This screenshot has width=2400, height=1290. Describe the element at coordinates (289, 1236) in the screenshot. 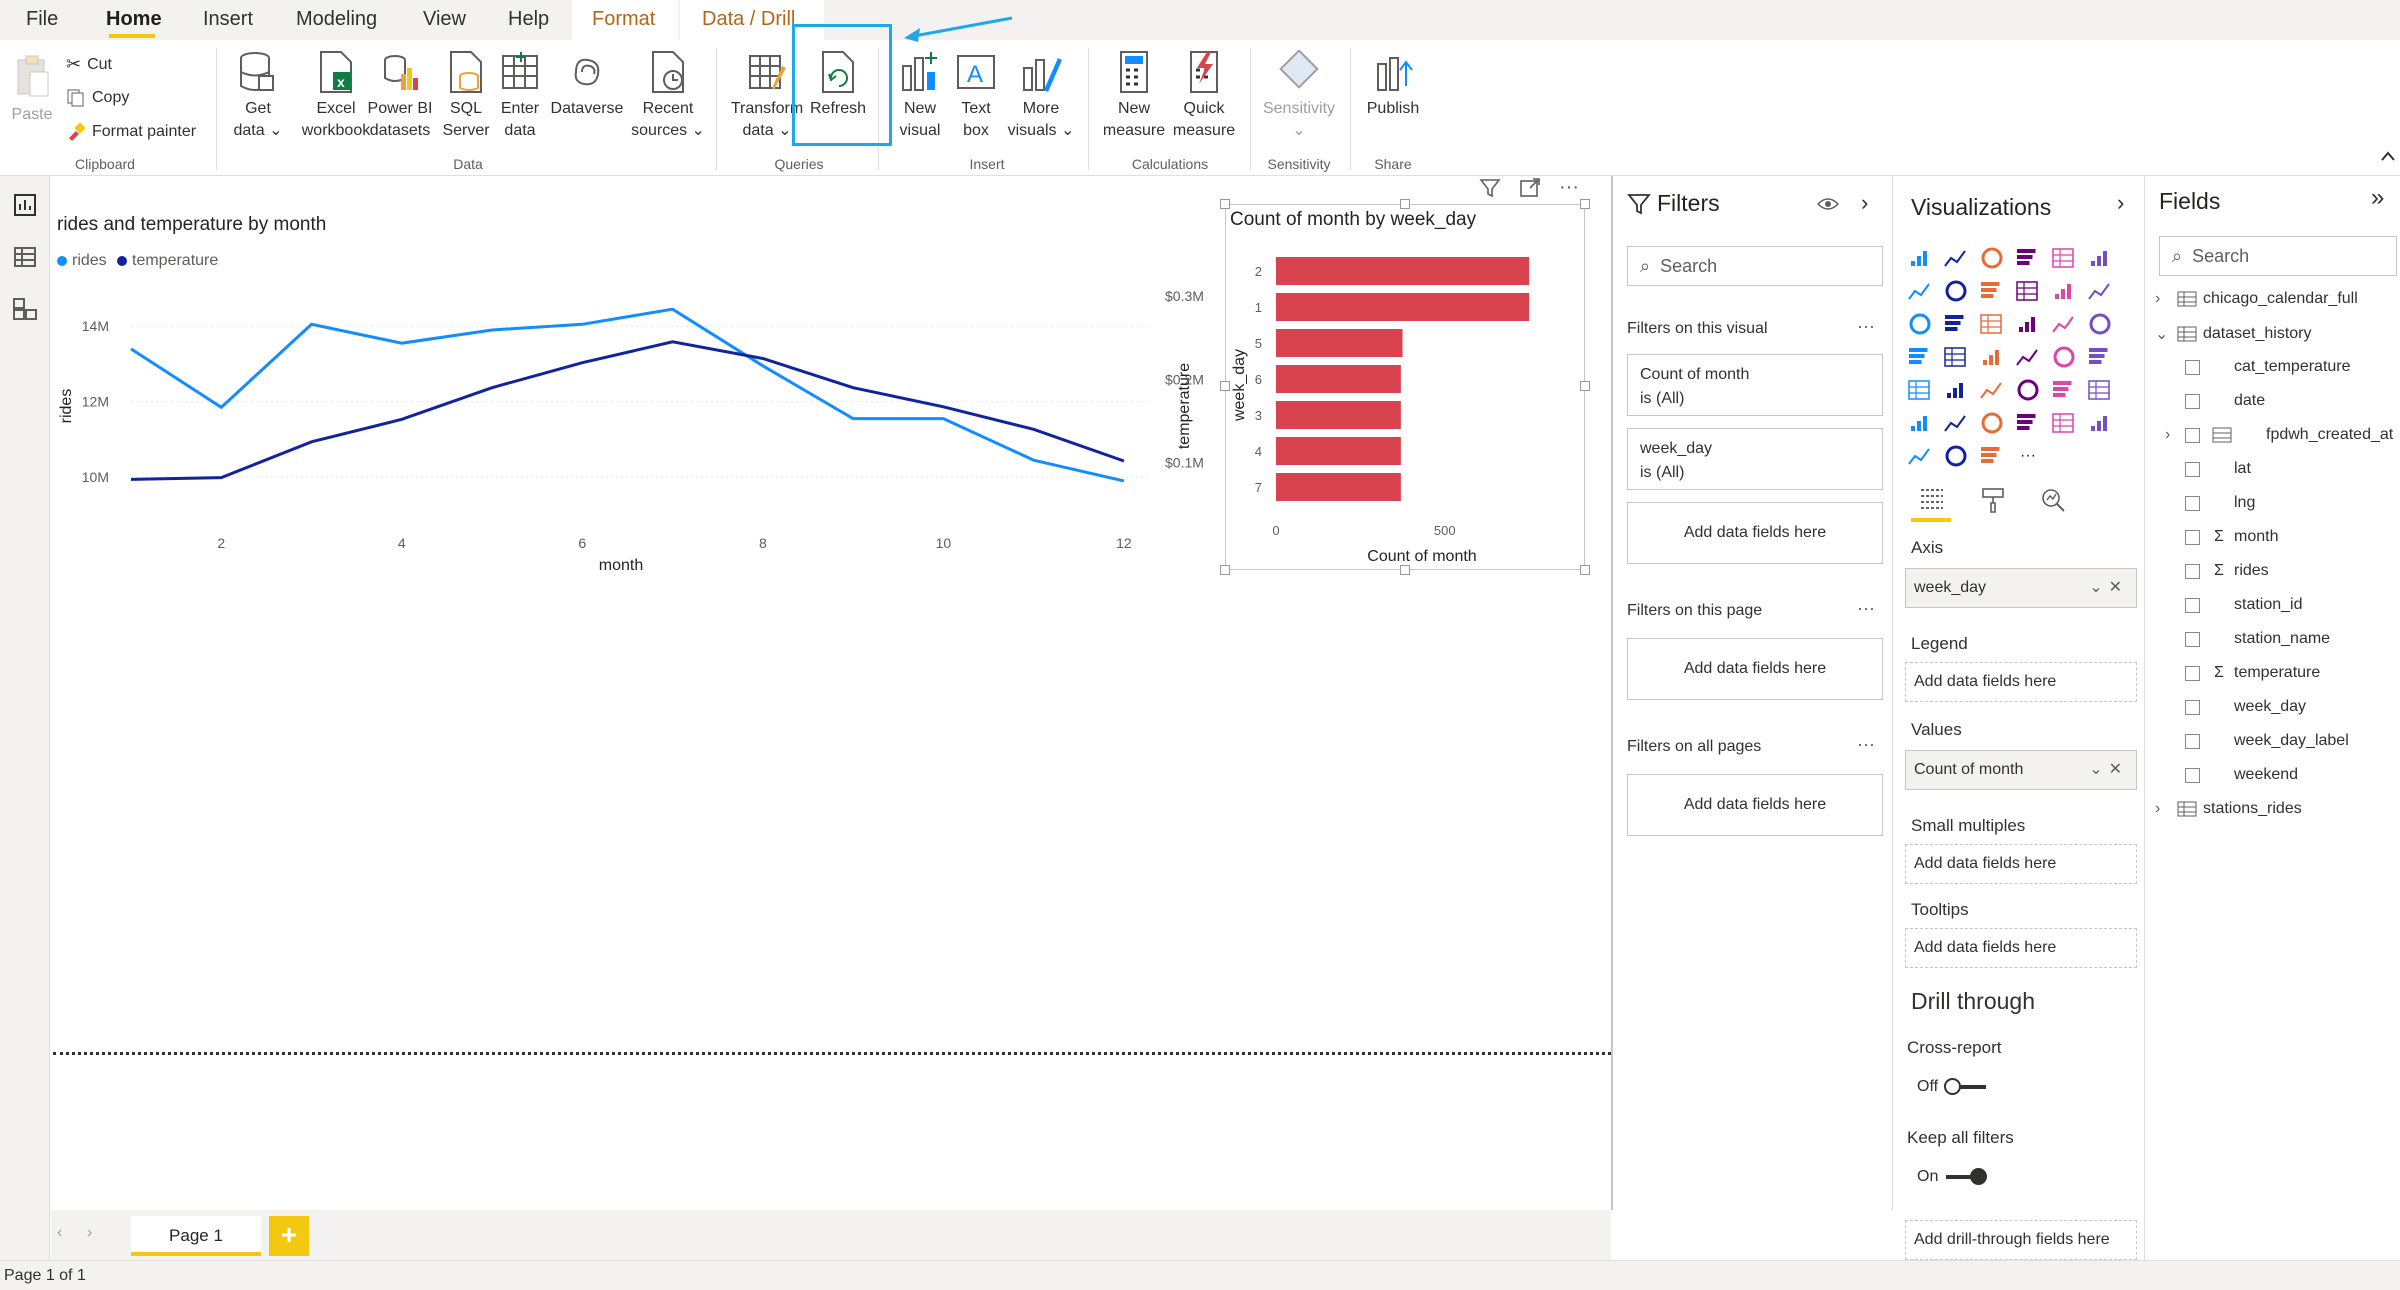

I see `add-page-button: +` at that location.